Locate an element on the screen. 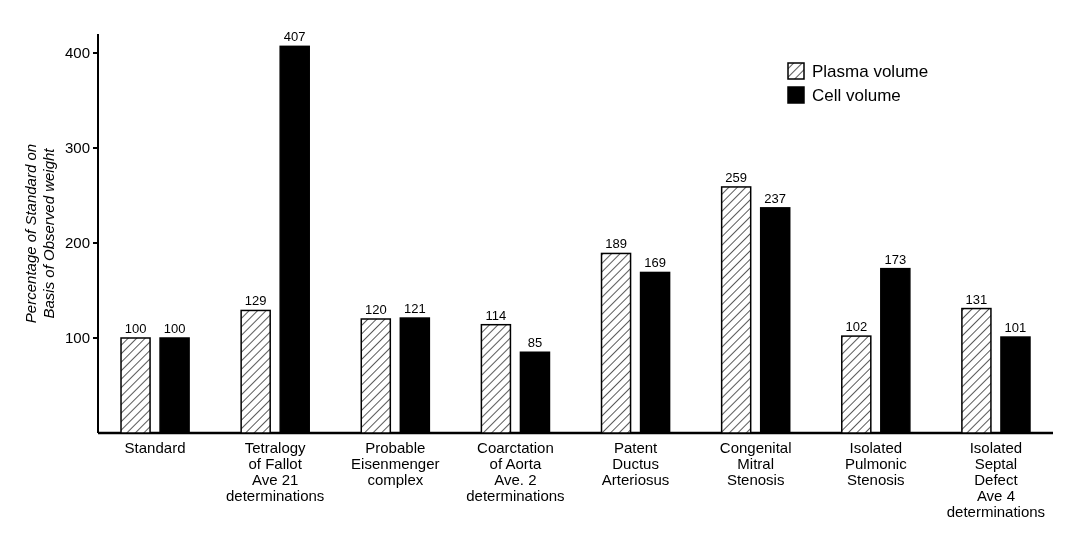 This screenshot has height=545, width=1076. data-label: 173 is located at coordinates (895, 259).